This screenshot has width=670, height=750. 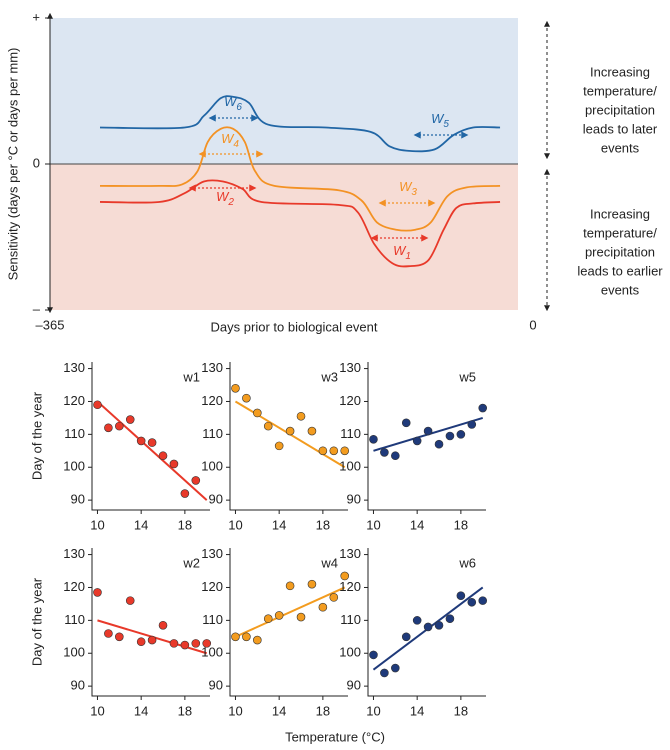 What do you see at coordinates (620, 109) in the screenshot?
I see `side-note: precipitation` at bounding box center [620, 109].